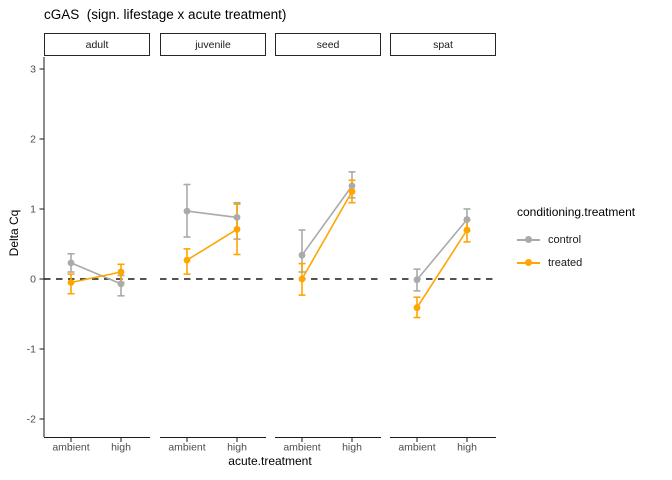  What do you see at coordinates (31, 420) in the screenshot?
I see `y-tick-label: -2` at bounding box center [31, 420].